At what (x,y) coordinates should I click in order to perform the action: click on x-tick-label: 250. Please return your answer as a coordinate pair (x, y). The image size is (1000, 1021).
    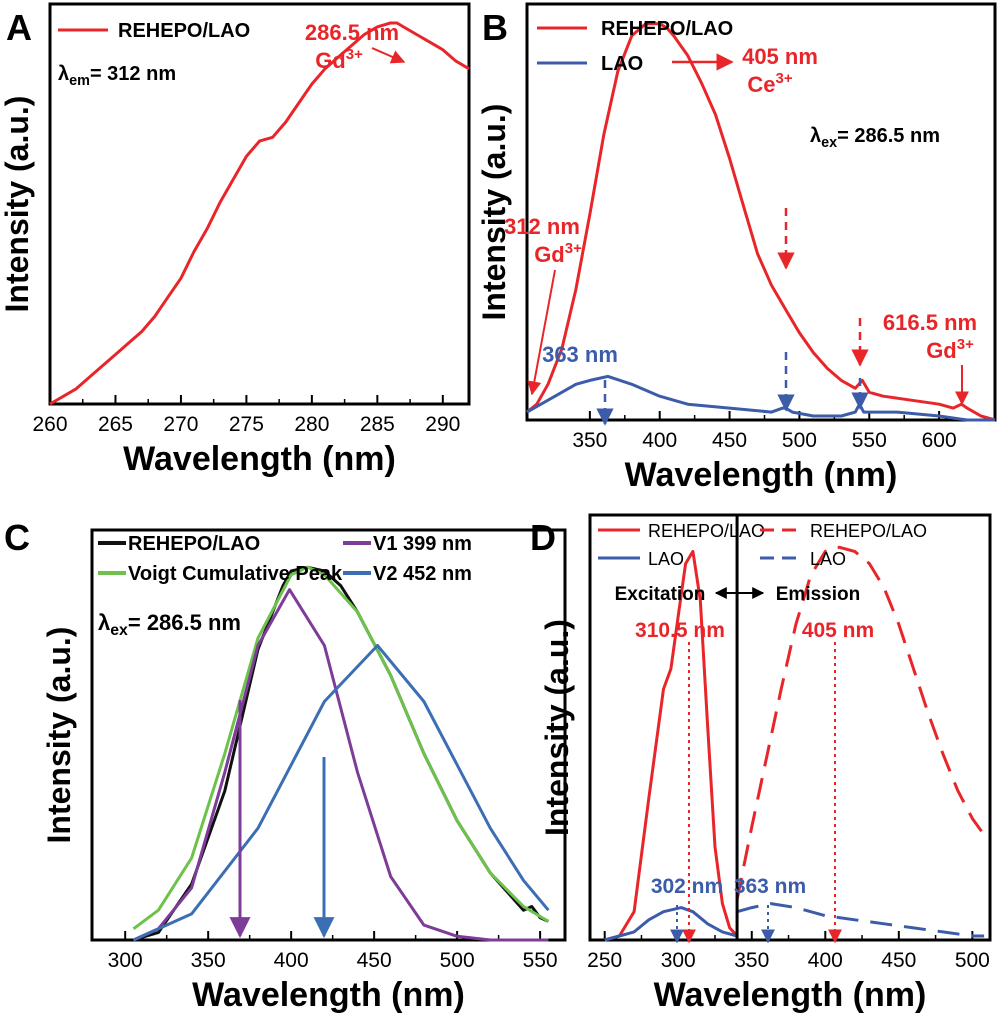
    Looking at the image, I should click on (604, 960).